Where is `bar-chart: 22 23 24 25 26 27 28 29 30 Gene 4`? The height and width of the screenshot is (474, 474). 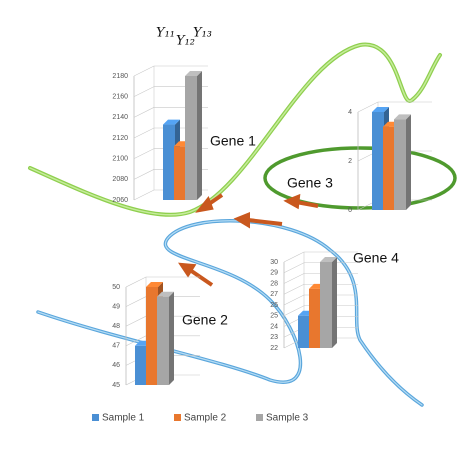
bar-chart: 22 23 24 25 26 27 28 29 30 Gene 4 is located at coordinates (334, 301).